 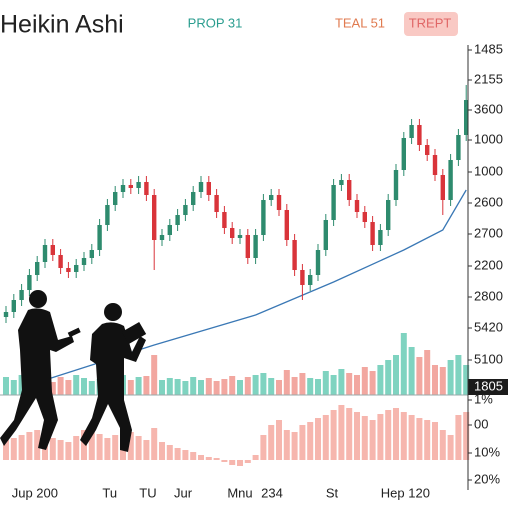 What do you see at coordinates (488, 295) in the screenshot?
I see `y-tick-label: 2800` at bounding box center [488, 295].